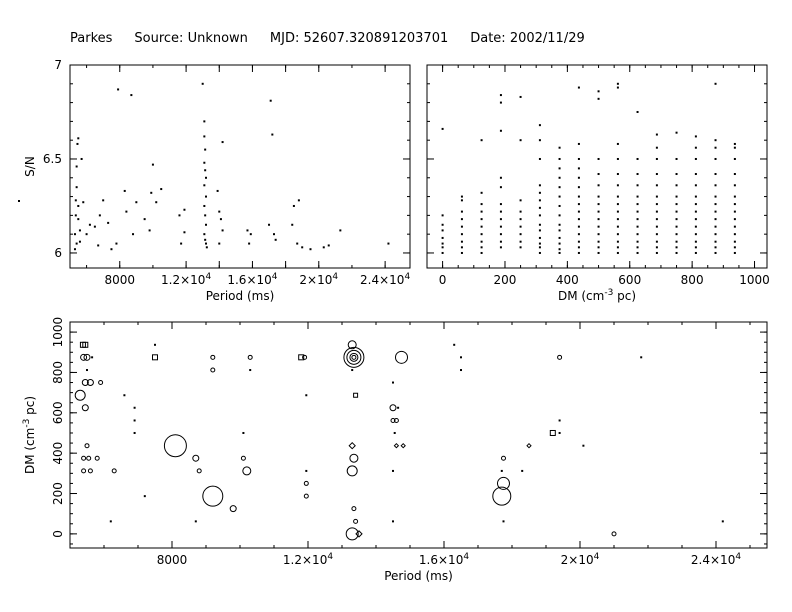 The image size is (792, 612). I want to click on plot-frame, so click(597, 166).